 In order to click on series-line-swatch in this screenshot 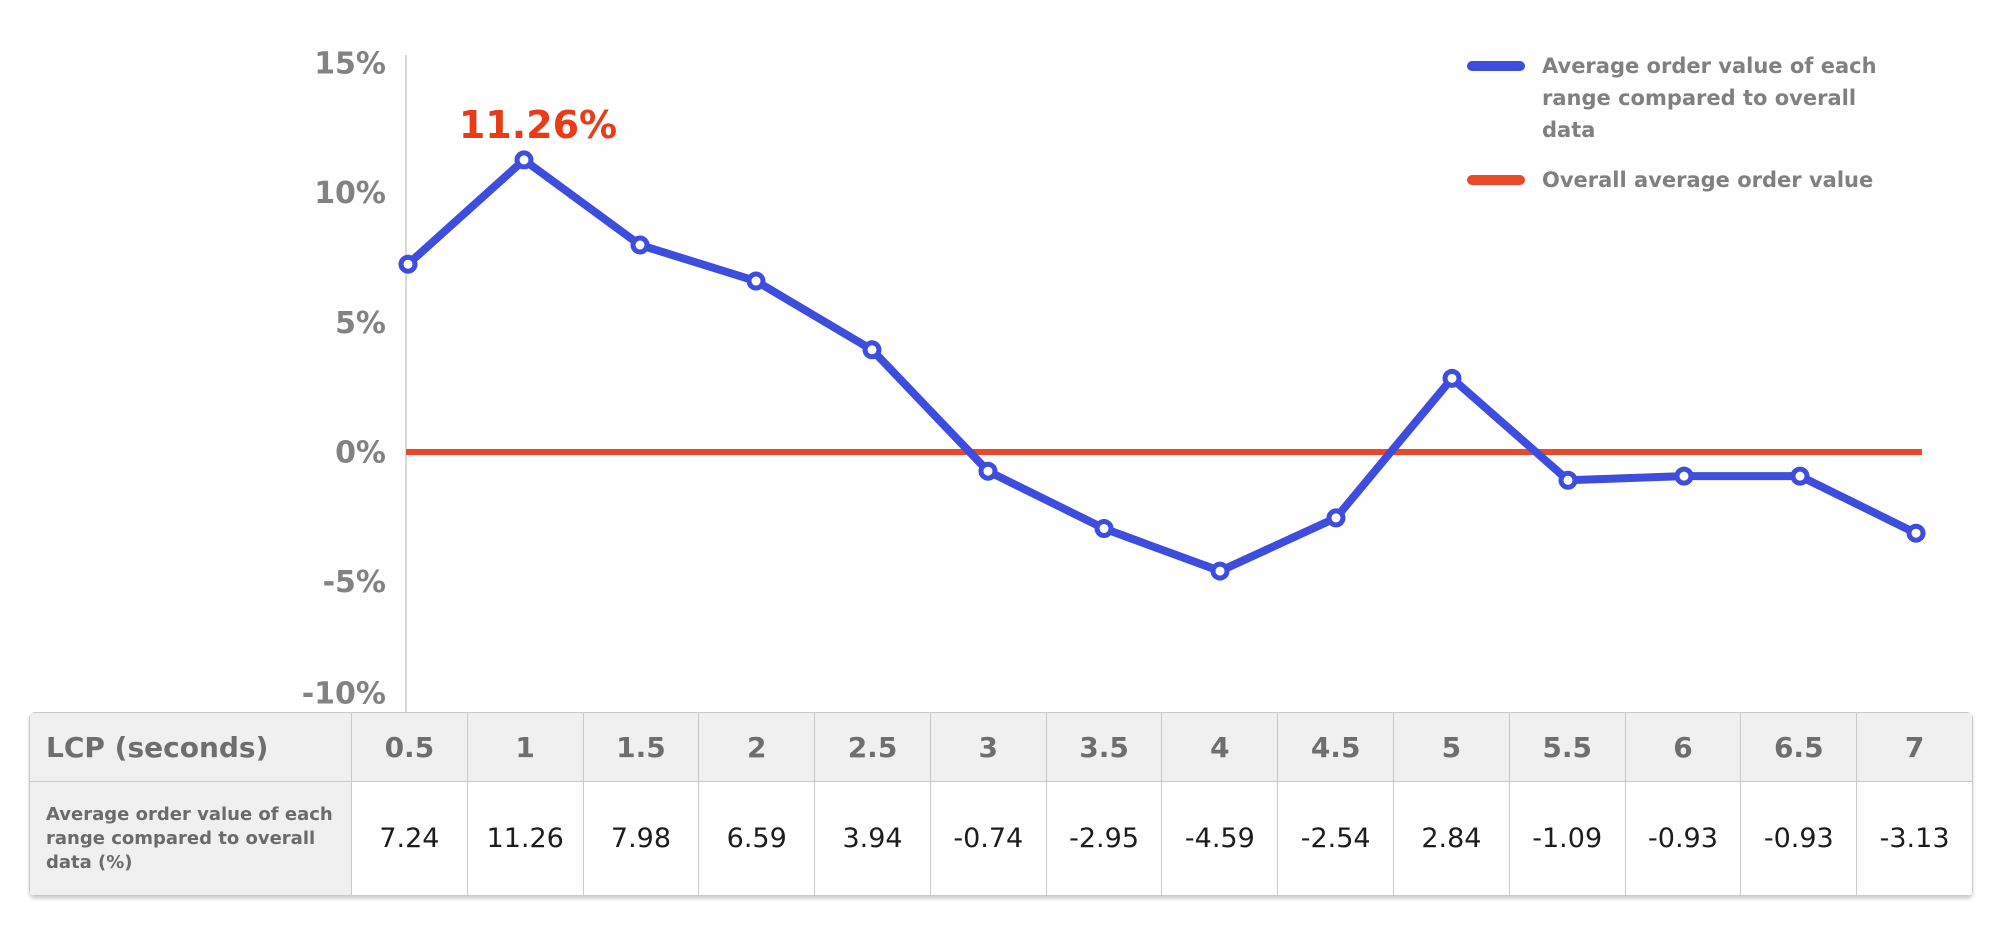, I will do `click(1496, 66)`.